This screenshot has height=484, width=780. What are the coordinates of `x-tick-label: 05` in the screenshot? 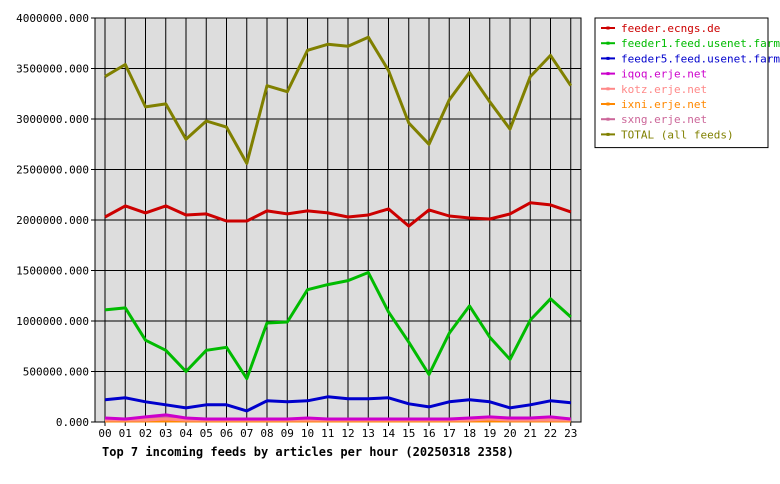 It's located at (206, 433).